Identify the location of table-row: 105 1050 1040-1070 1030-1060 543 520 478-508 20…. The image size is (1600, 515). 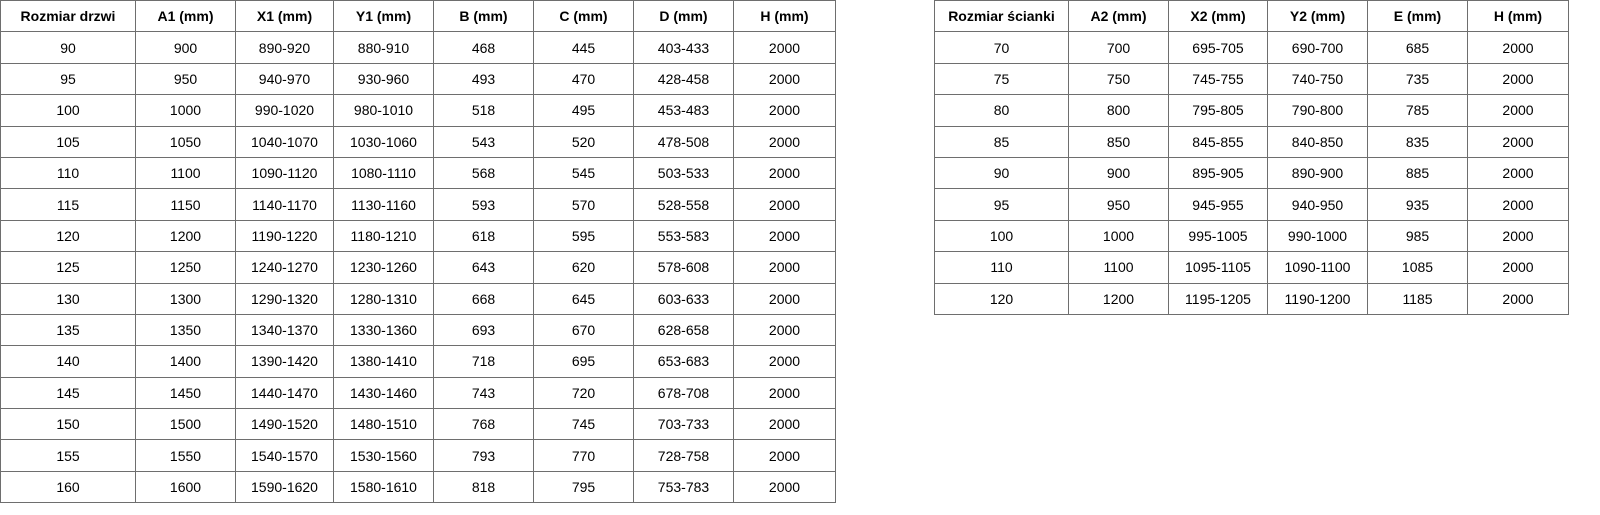
(418, 141).